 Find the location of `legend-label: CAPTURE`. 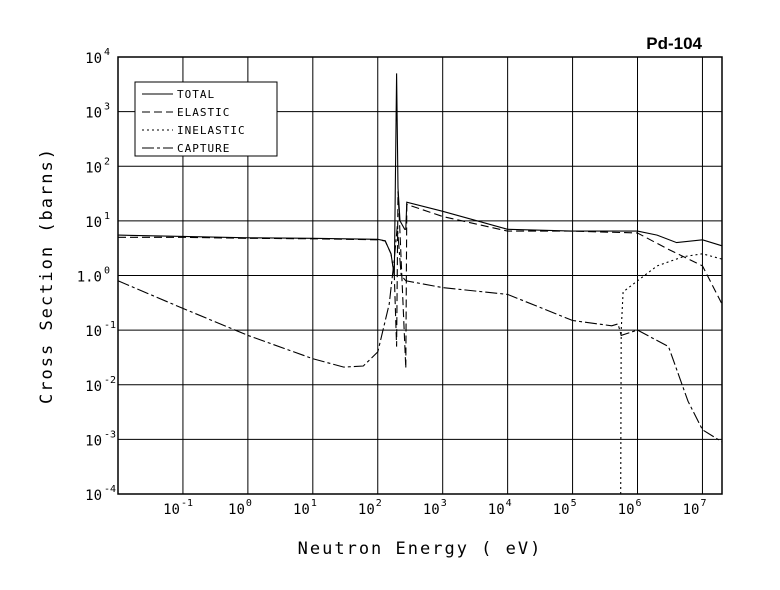

legend-label: CAPTURE is located at coordinates (203, 148).